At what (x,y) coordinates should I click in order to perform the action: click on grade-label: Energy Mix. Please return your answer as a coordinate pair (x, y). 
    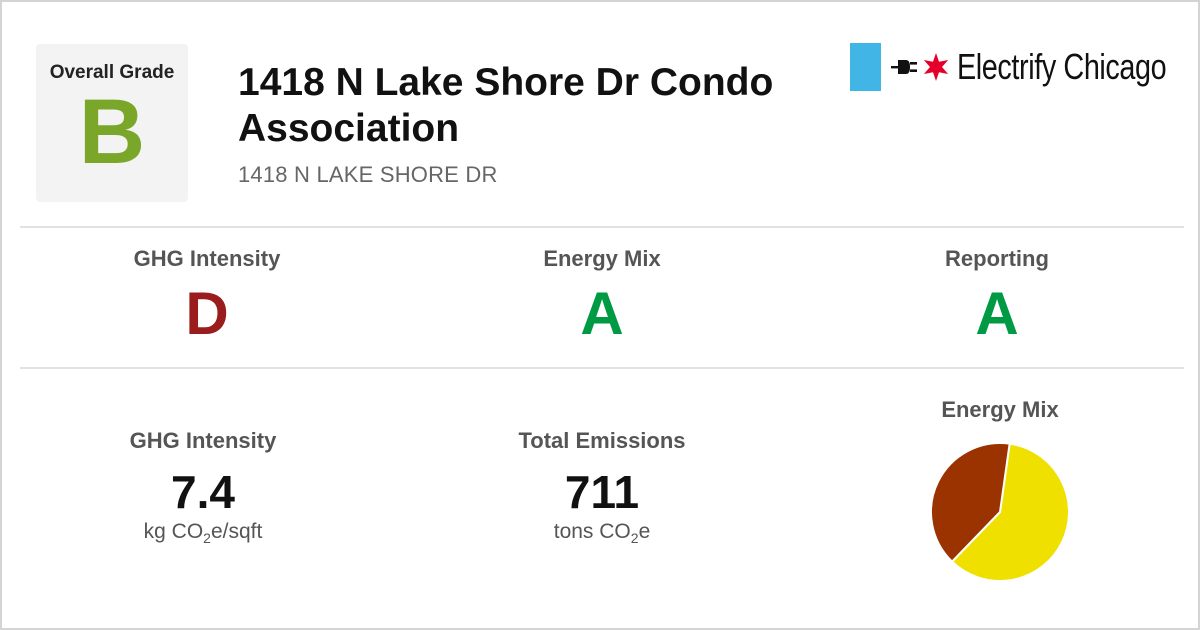
    Looking at the image, I should click on (602, 258).